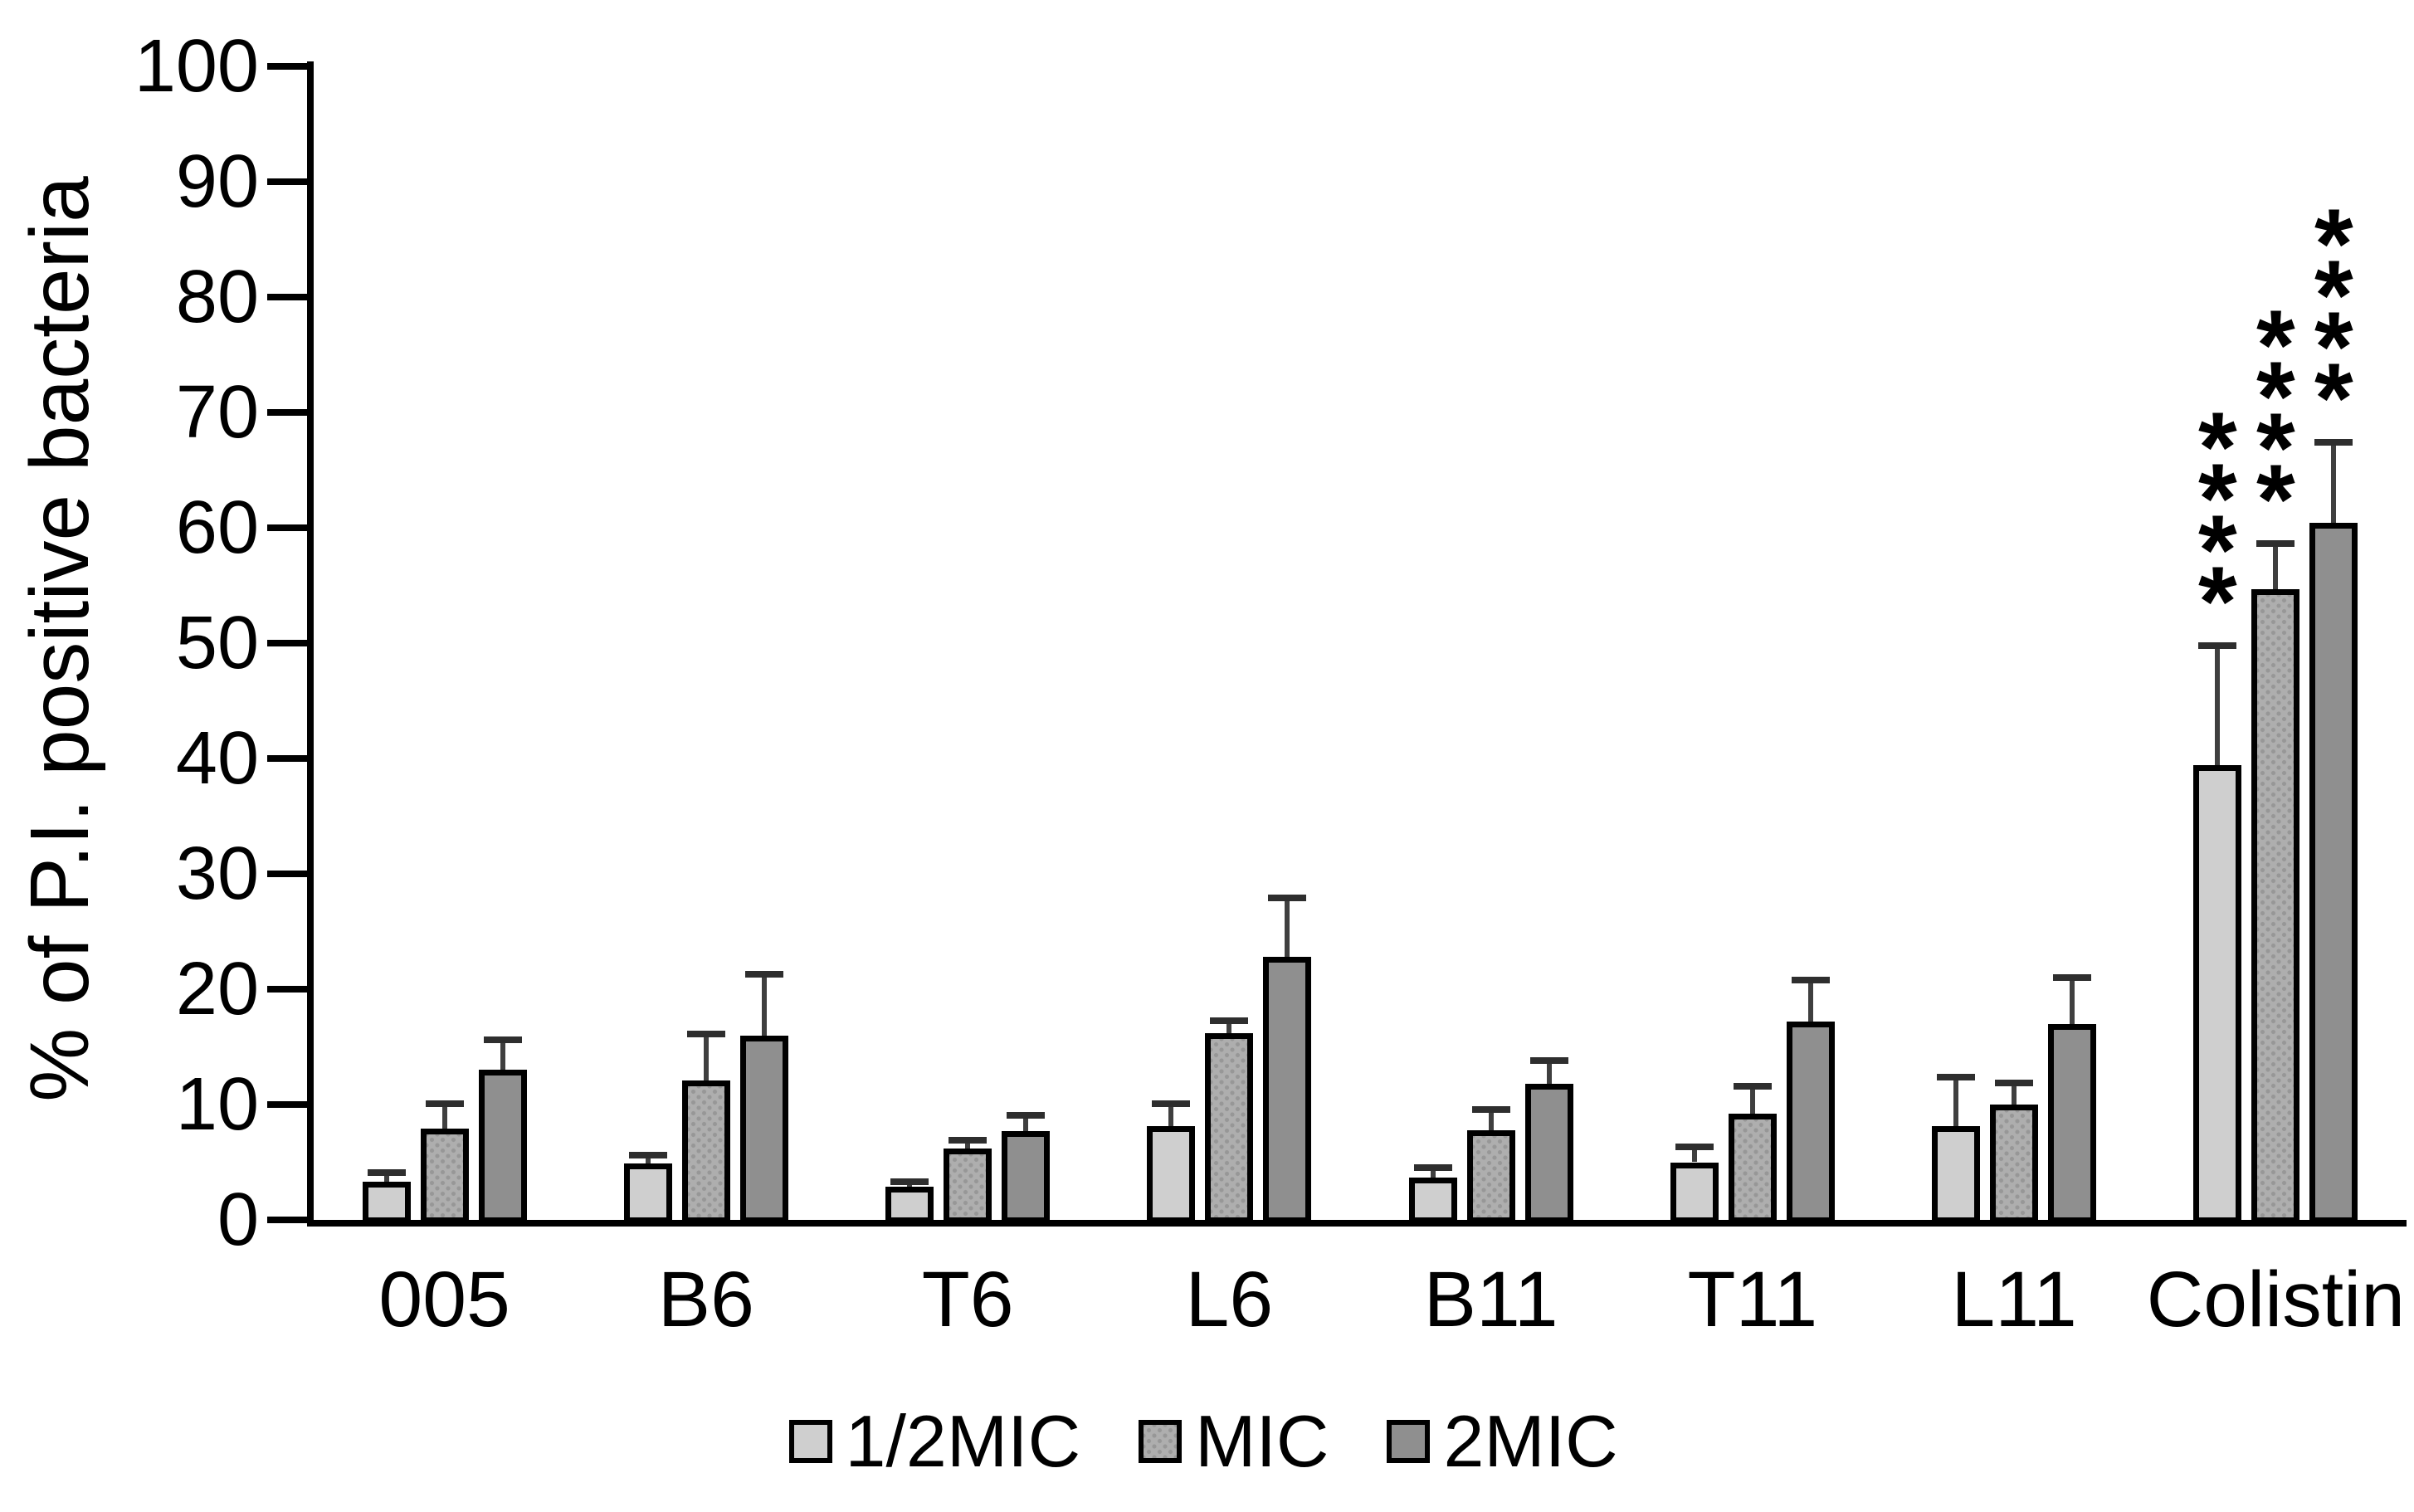  I want to click on y-tick-label: 60, so click(217, 528).